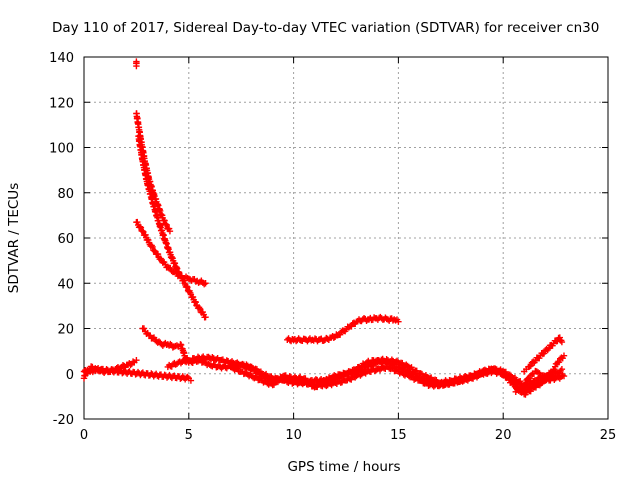  I want to click on x-tick-label: 15, so click(398, 435).